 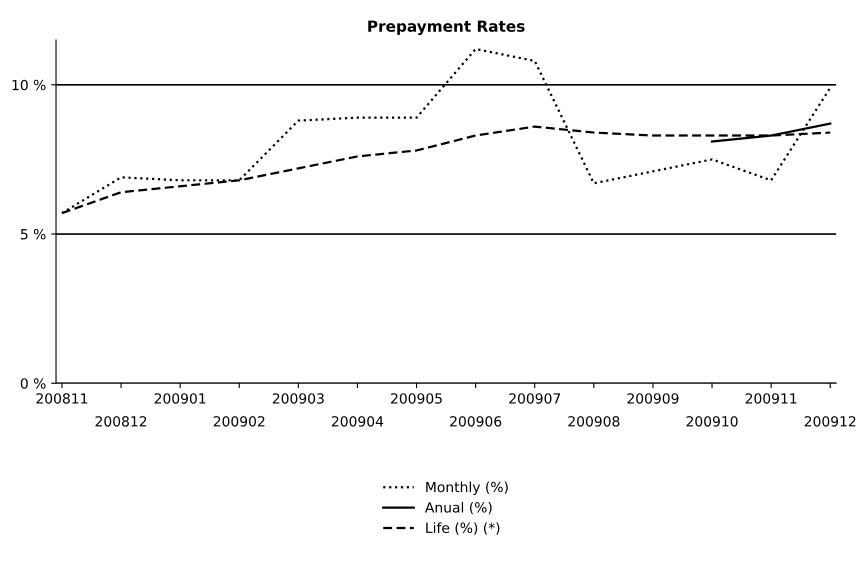 I want to click on legend-label: Life (%) (*), so click(x=463, y=528).